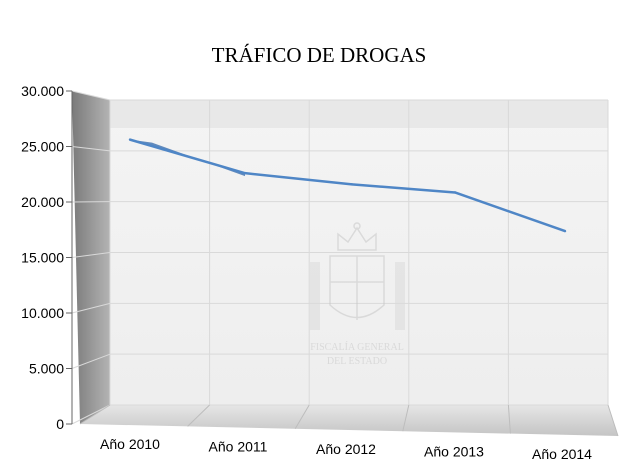  I want to click on watermark-line1: FISCALÍA GENERAL, so click(357, 347).